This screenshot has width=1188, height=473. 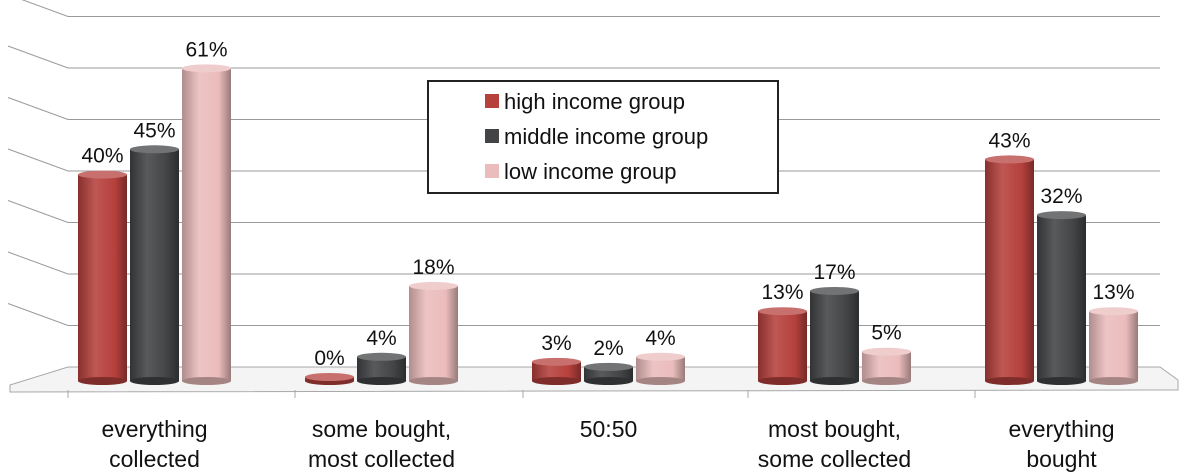 I want to click on legend-entry: high income group, so click(x=594, y=101).